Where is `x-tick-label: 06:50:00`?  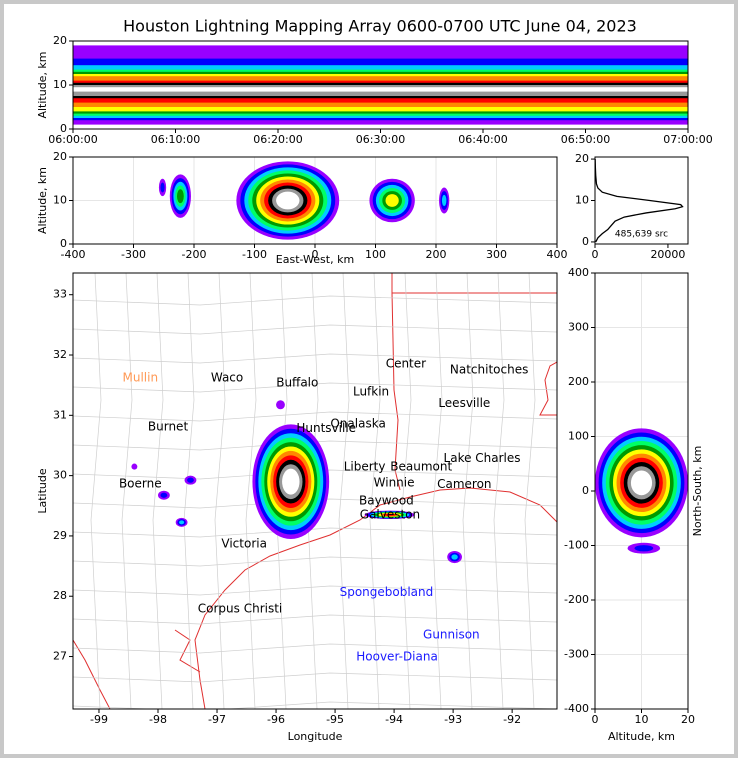
x-tick-label: 06:50:00 is located at coordinates (585, 139).